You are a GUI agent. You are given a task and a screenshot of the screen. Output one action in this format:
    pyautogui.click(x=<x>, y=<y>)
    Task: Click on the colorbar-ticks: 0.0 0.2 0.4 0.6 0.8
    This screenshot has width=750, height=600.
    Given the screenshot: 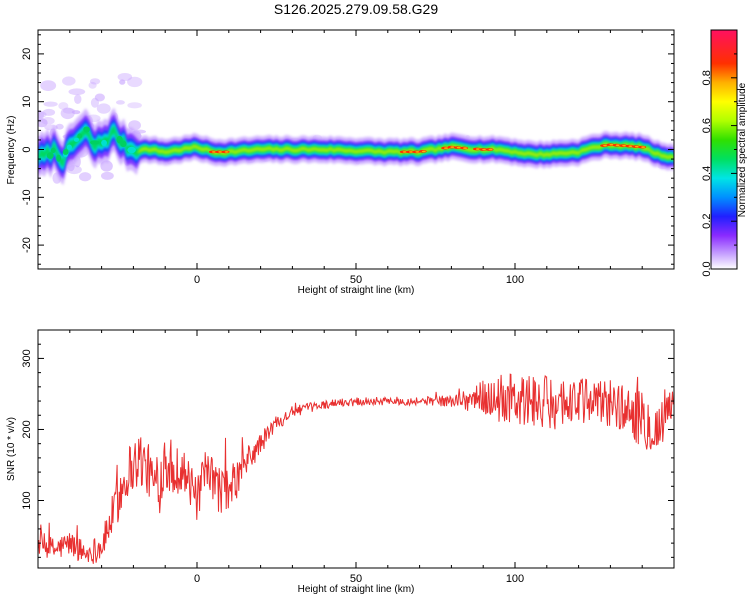 What is the action you would take?
    pyautogui.click(x=719, y=165)
    